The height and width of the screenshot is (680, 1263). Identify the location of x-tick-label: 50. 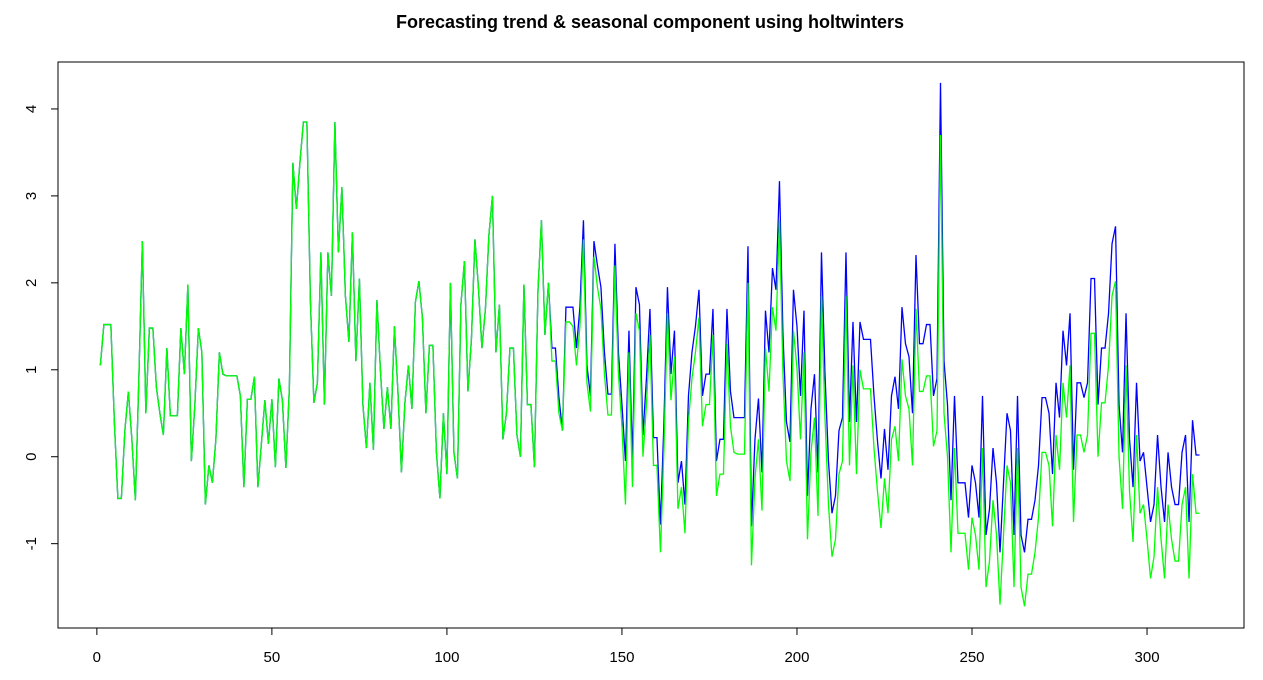
(272, 657).